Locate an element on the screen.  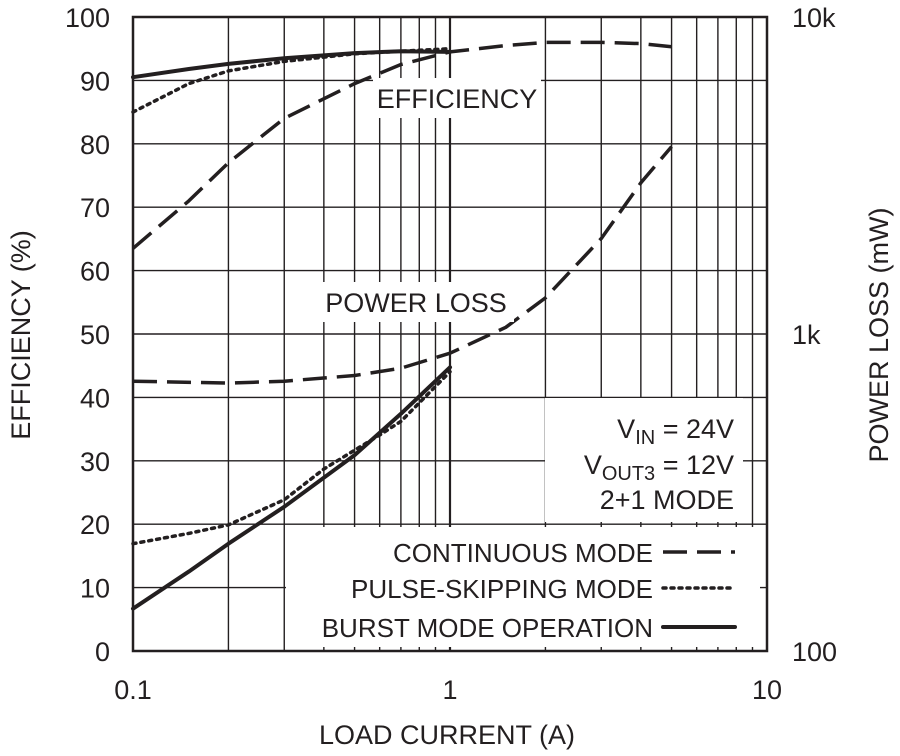
y-tick-label: 0 is located at coordinates (102, 652).